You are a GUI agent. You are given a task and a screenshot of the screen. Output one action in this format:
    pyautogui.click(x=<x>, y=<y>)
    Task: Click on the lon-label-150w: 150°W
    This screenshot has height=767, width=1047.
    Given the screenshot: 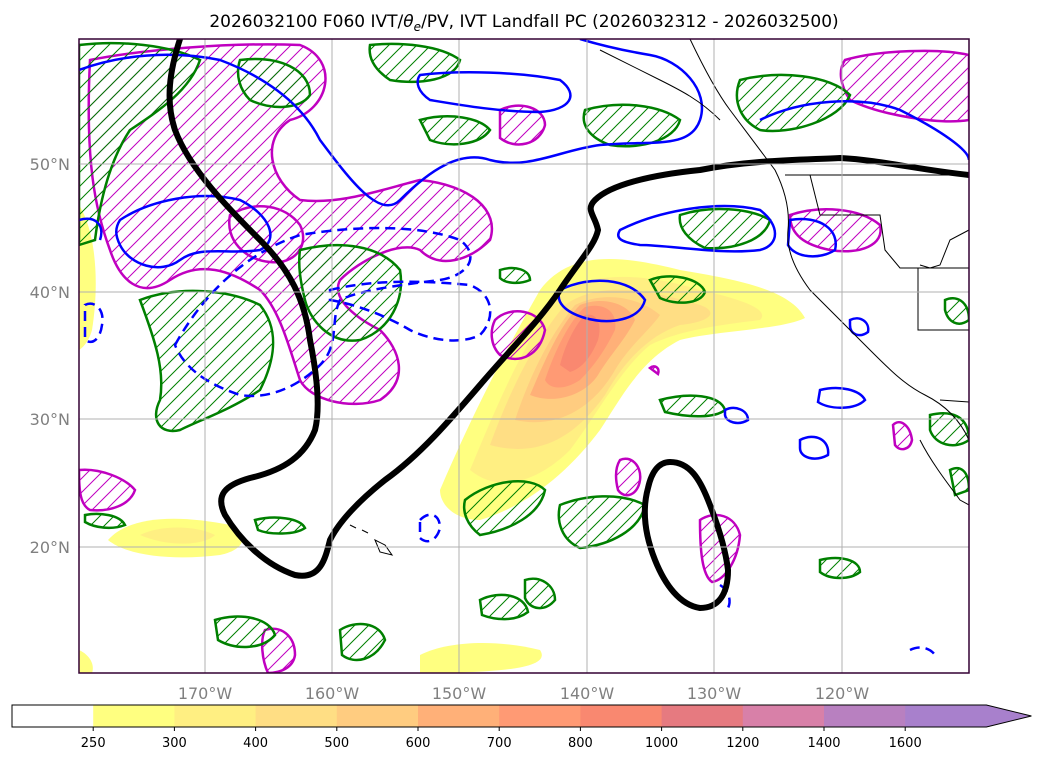 What is the action you would take?
    pyautogui.click(x=459, y=693)
    